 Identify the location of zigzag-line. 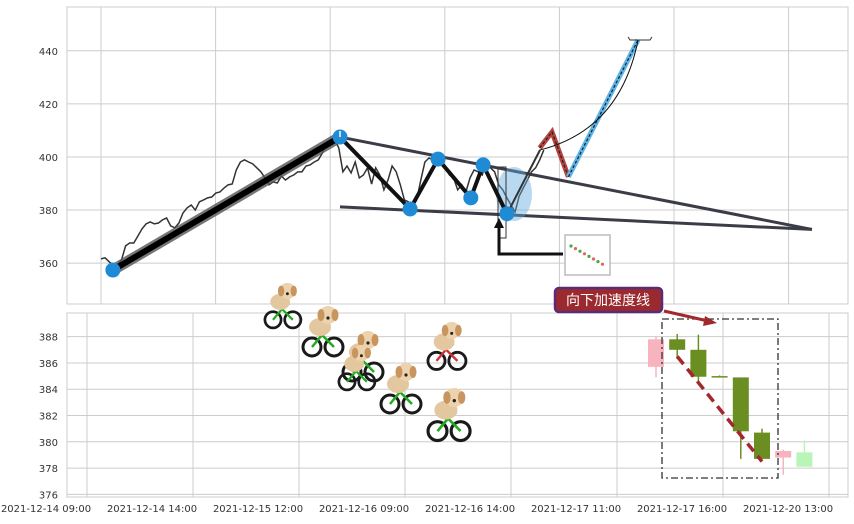
(423, 175).